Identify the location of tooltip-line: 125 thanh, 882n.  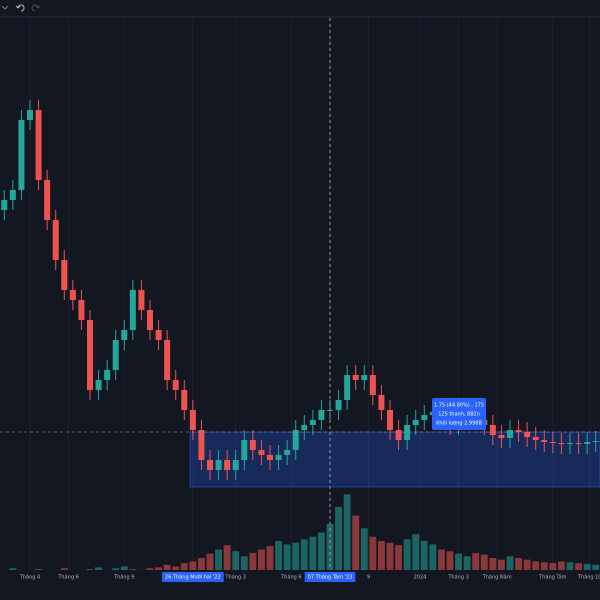
(459, 415).